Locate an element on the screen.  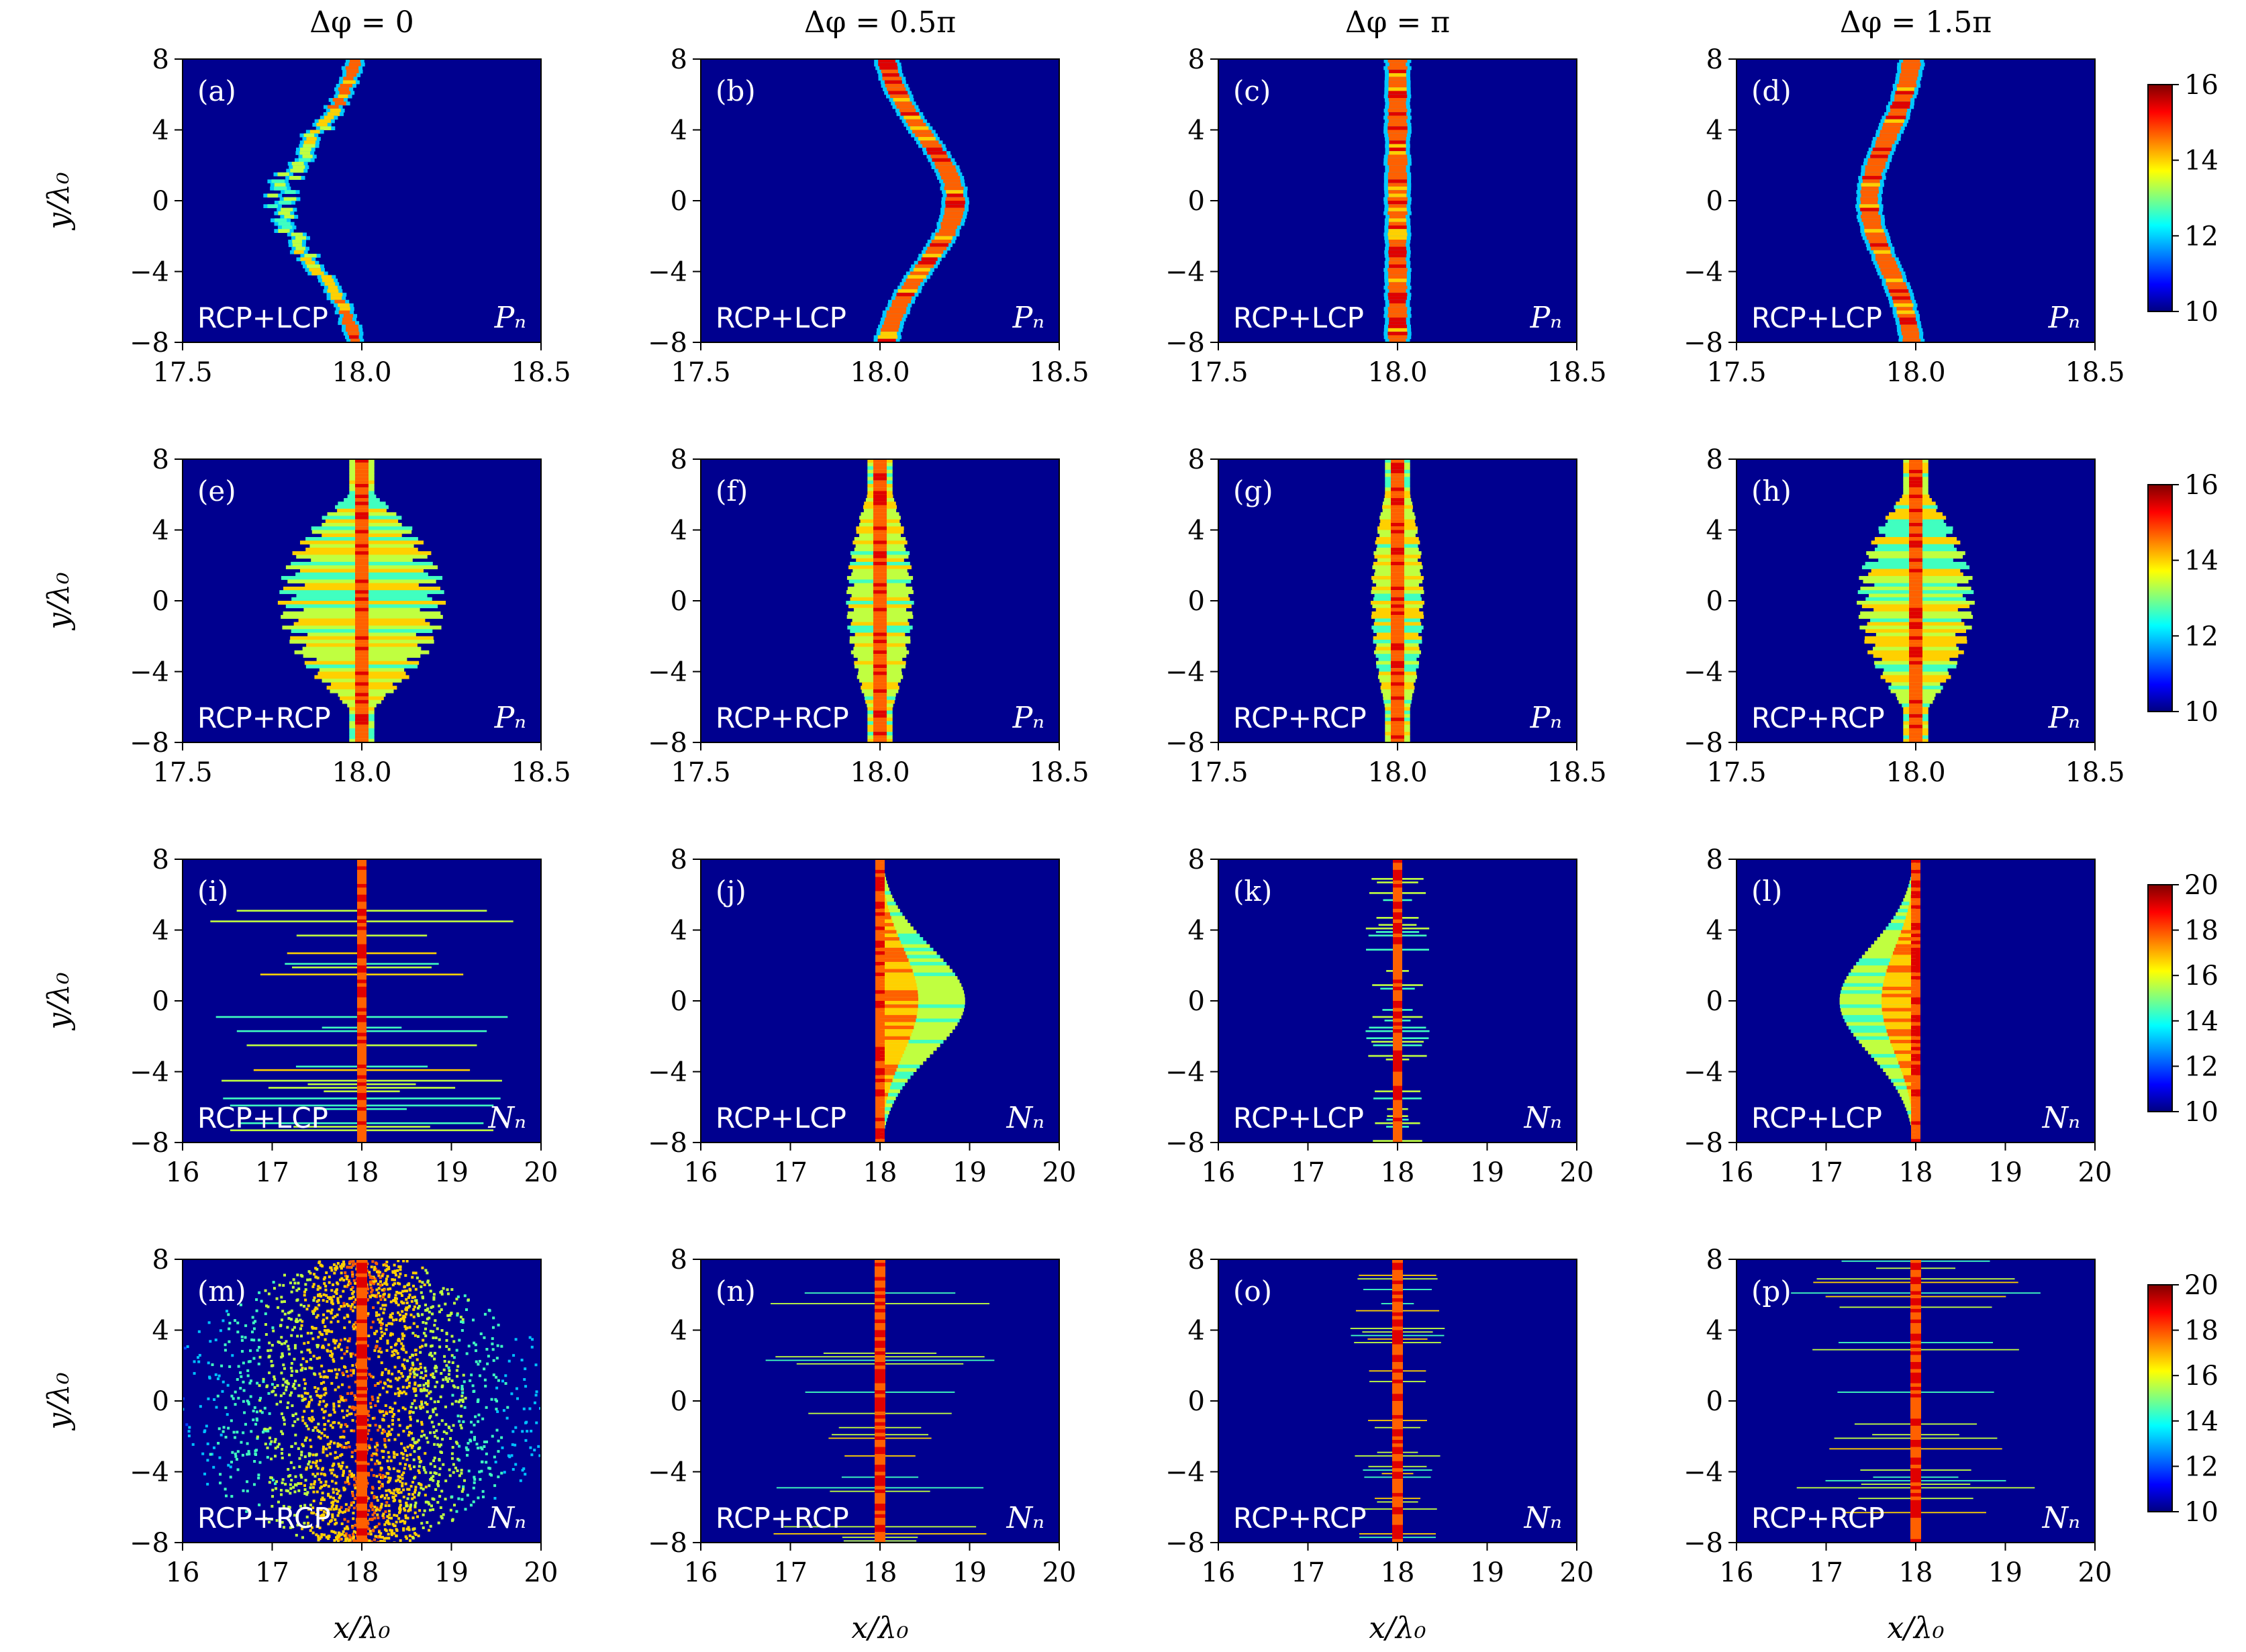
polarization-mode: RCP+RCP is located at coordinates (264, 718).